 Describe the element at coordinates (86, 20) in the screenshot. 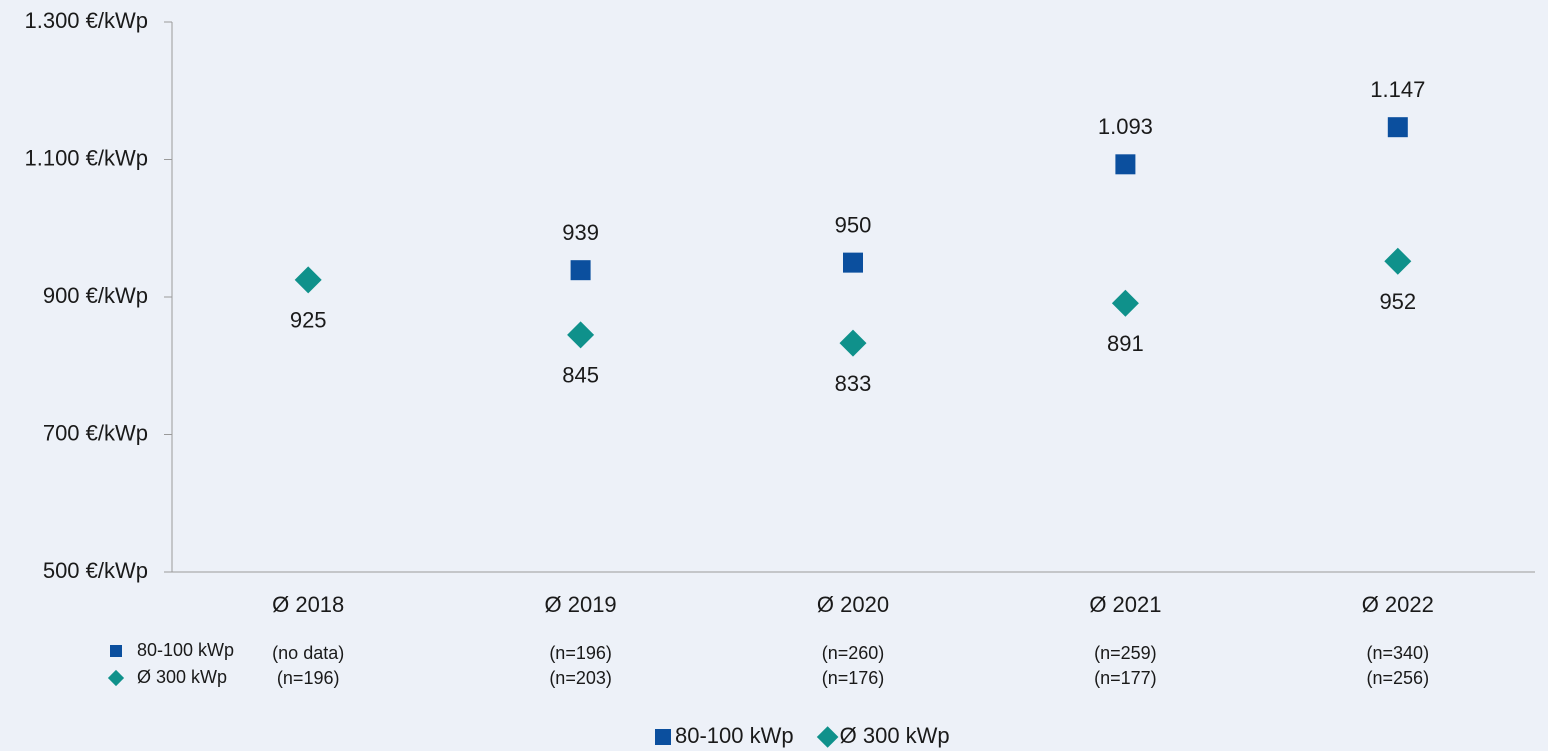

I see `y-tick-label: 1.300 €/kWp` at that location.